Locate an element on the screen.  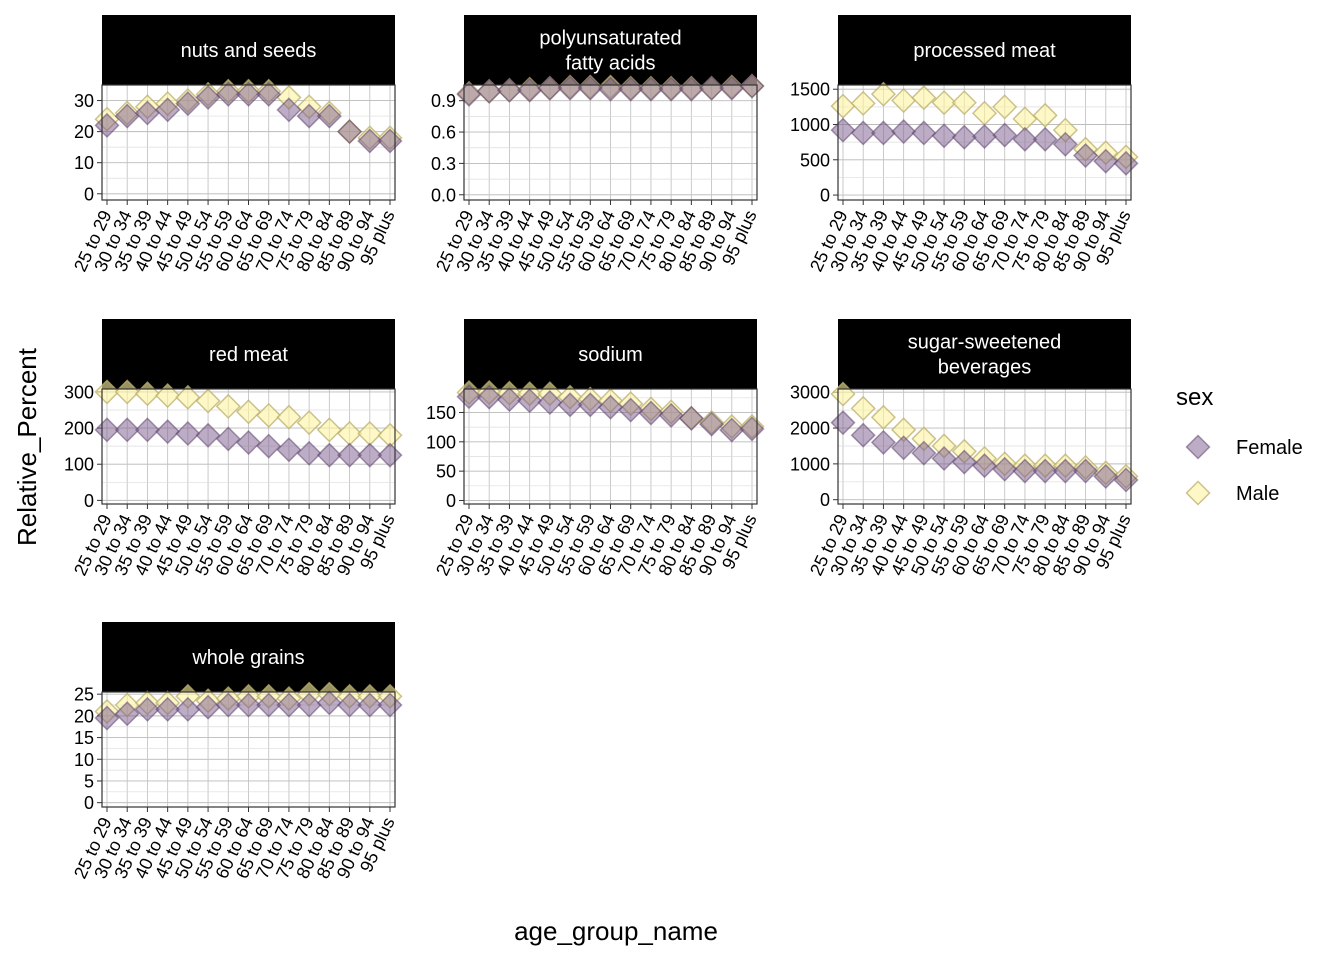
y-tick-label: 50 is located at coordinates (446, 472).